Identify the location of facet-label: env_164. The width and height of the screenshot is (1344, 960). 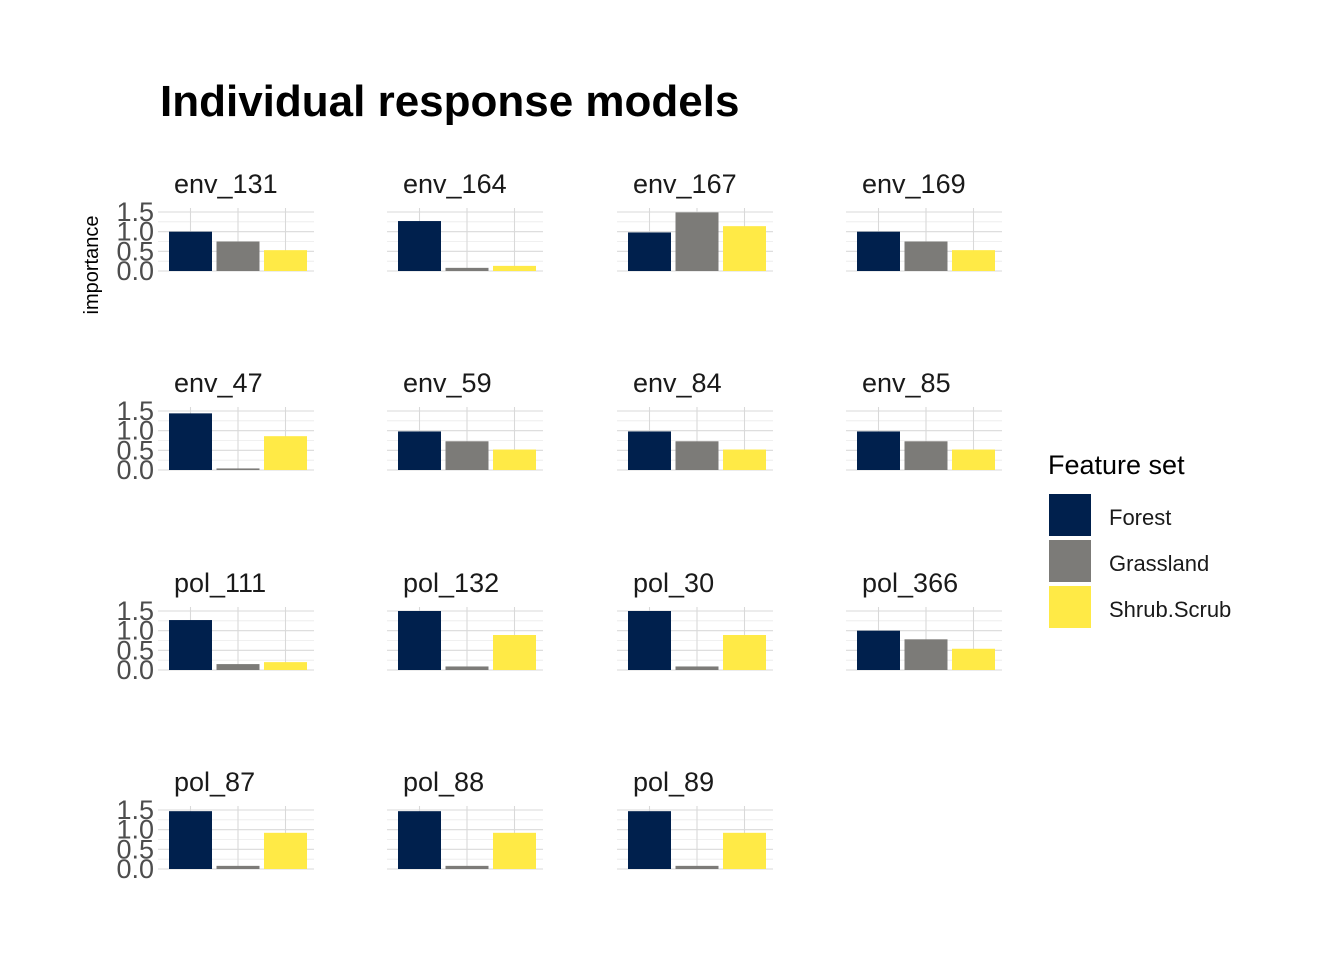
(455, 184).